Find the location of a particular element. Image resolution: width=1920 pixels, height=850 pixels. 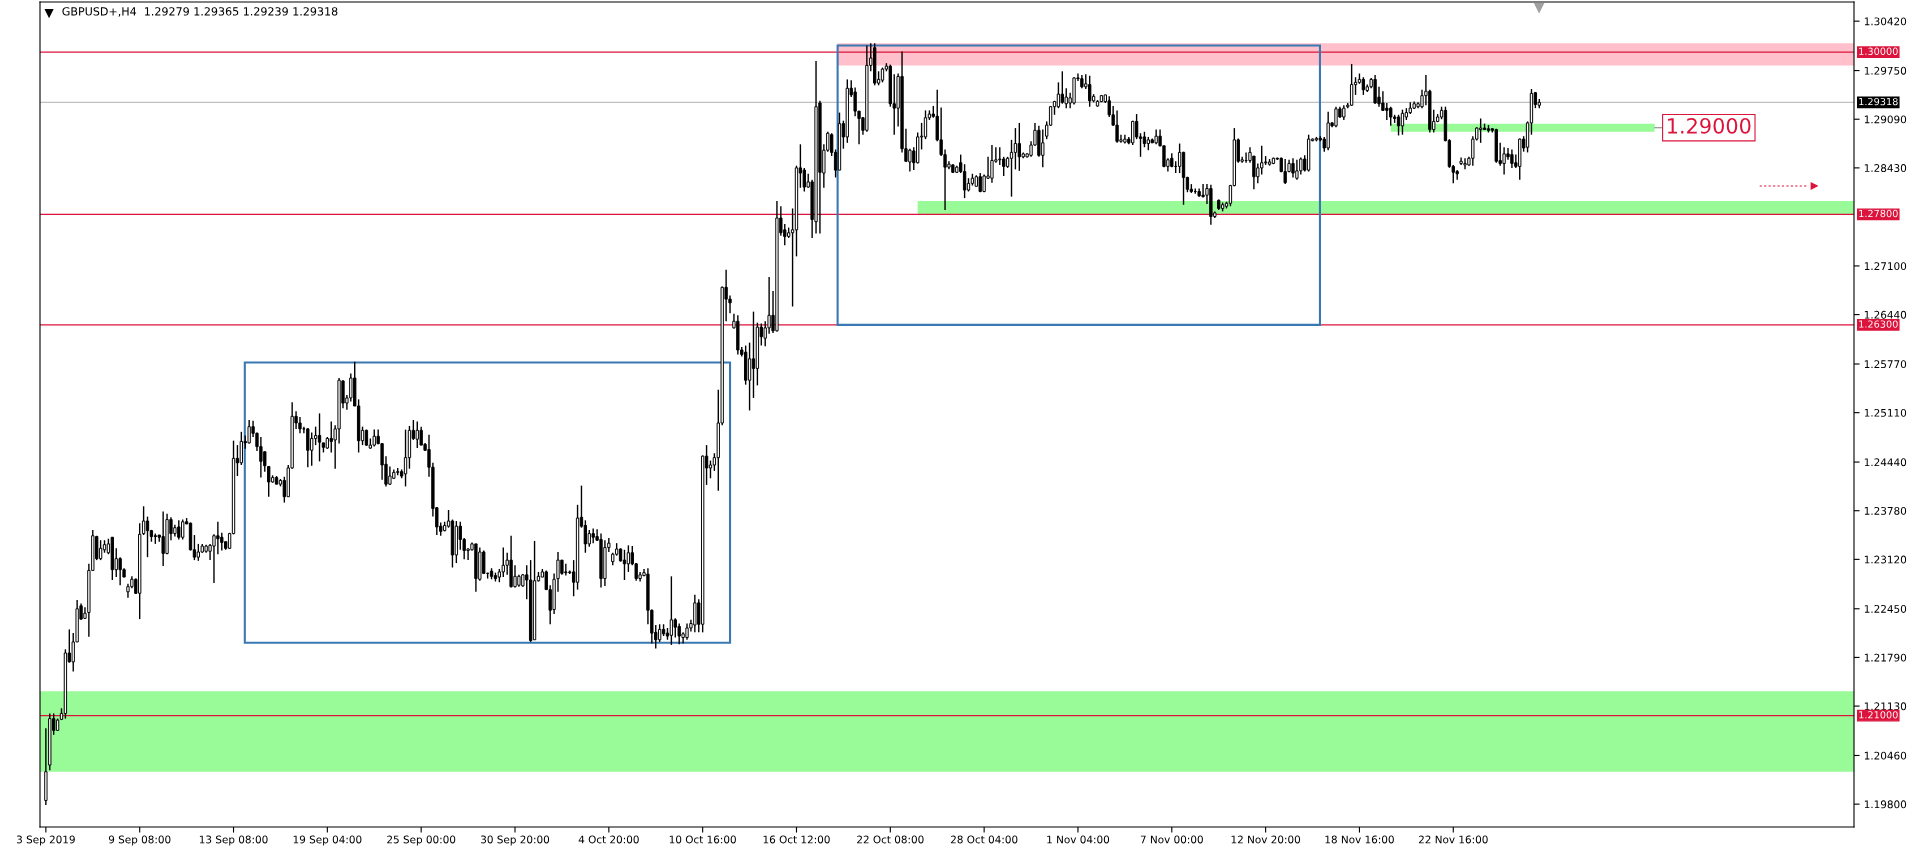

ref-line-label: 1.21000 is located at coordinates (1878, 715).